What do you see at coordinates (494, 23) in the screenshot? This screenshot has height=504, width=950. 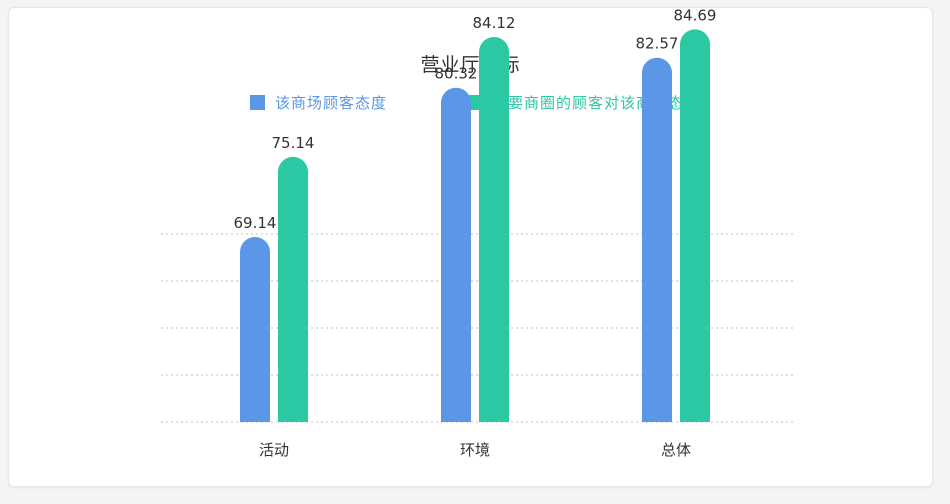 I see `value-label: 84.12` at bounding box center [494, 23].